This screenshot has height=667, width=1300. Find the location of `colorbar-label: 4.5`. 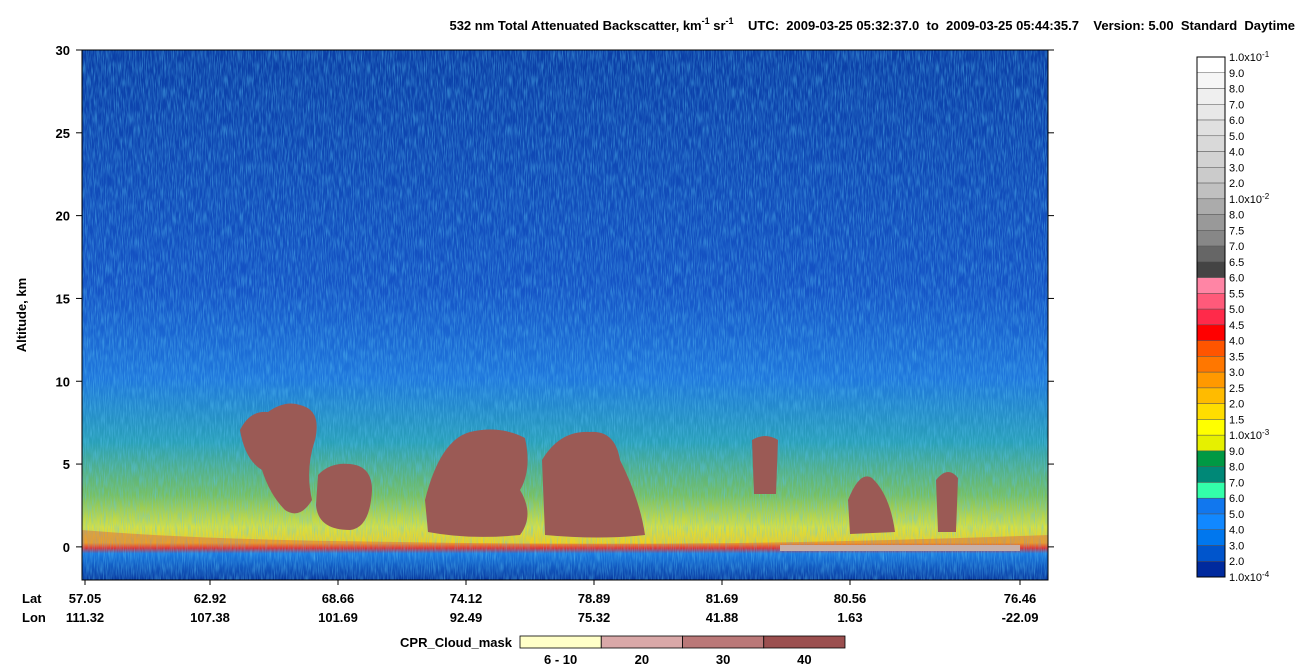

colorbar-label: 4.5 is located at coordinates (1236, 326).